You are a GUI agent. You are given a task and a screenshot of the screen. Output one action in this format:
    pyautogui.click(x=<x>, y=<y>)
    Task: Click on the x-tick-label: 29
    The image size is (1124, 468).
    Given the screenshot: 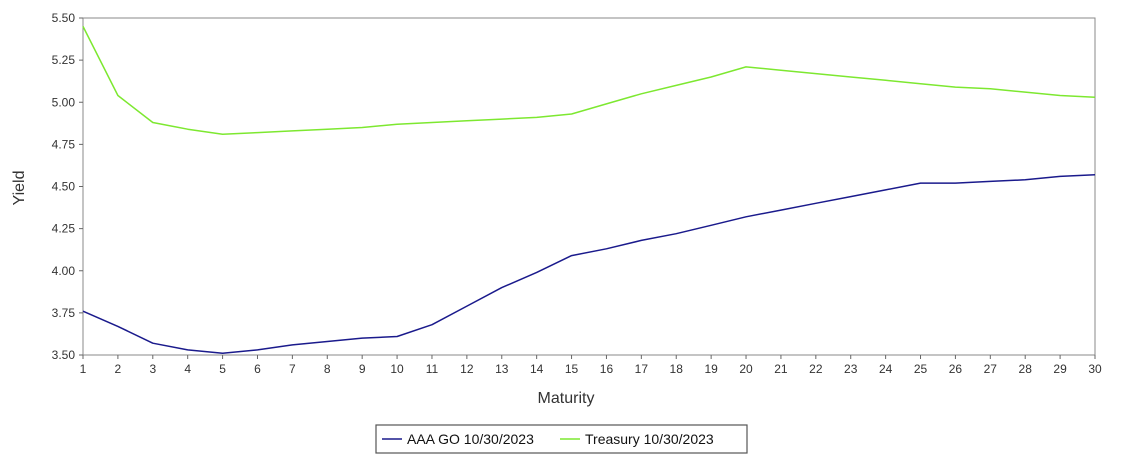 What is the action you would take?
    pyautogui.click(x=1060, y=369)
    